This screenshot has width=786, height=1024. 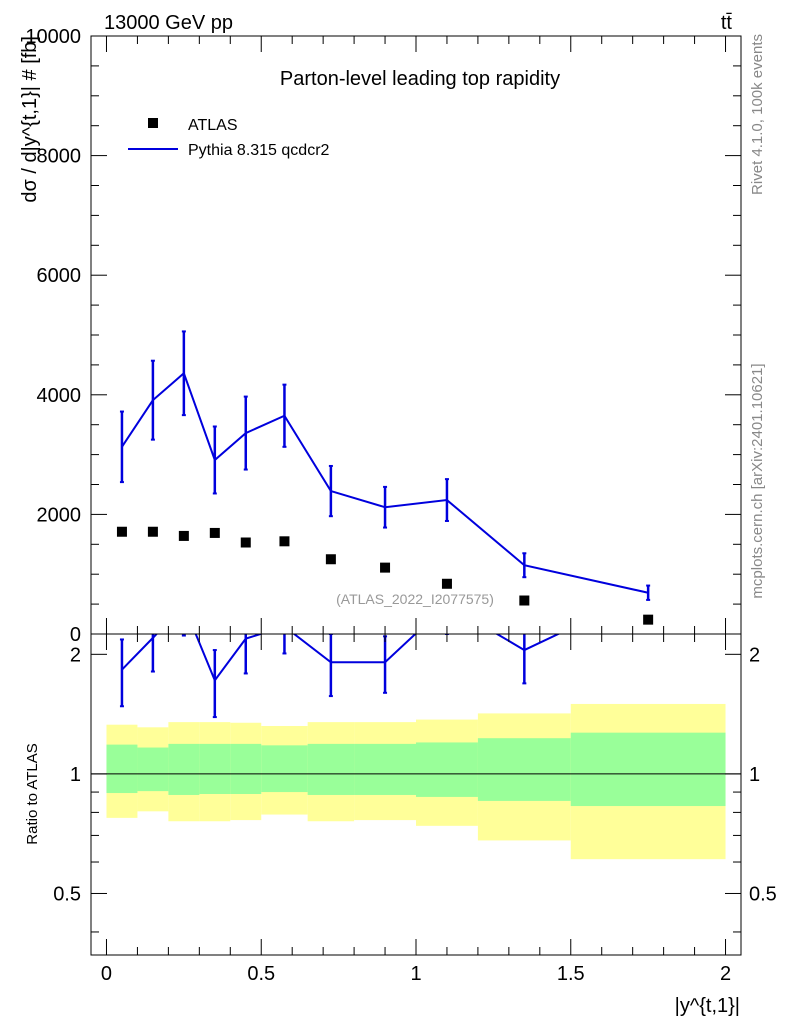 I want to click on mcplots-label: mcplots.cern.ch [arXiv:2401.10621], so click(x=757, y=480).